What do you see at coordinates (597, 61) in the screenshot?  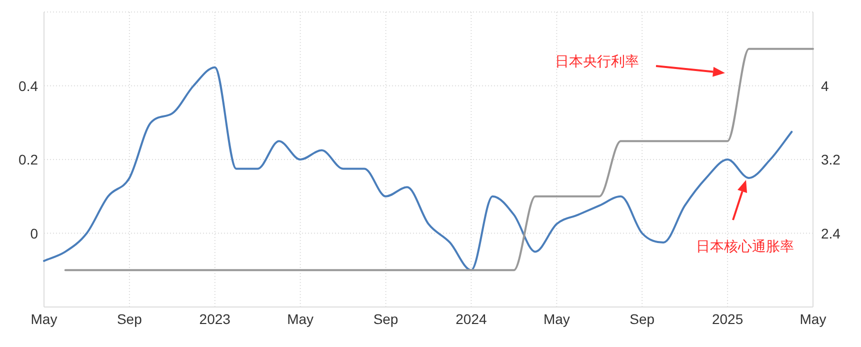 I see `annotation: 日本央行利率` at bounding box center [597, 61].